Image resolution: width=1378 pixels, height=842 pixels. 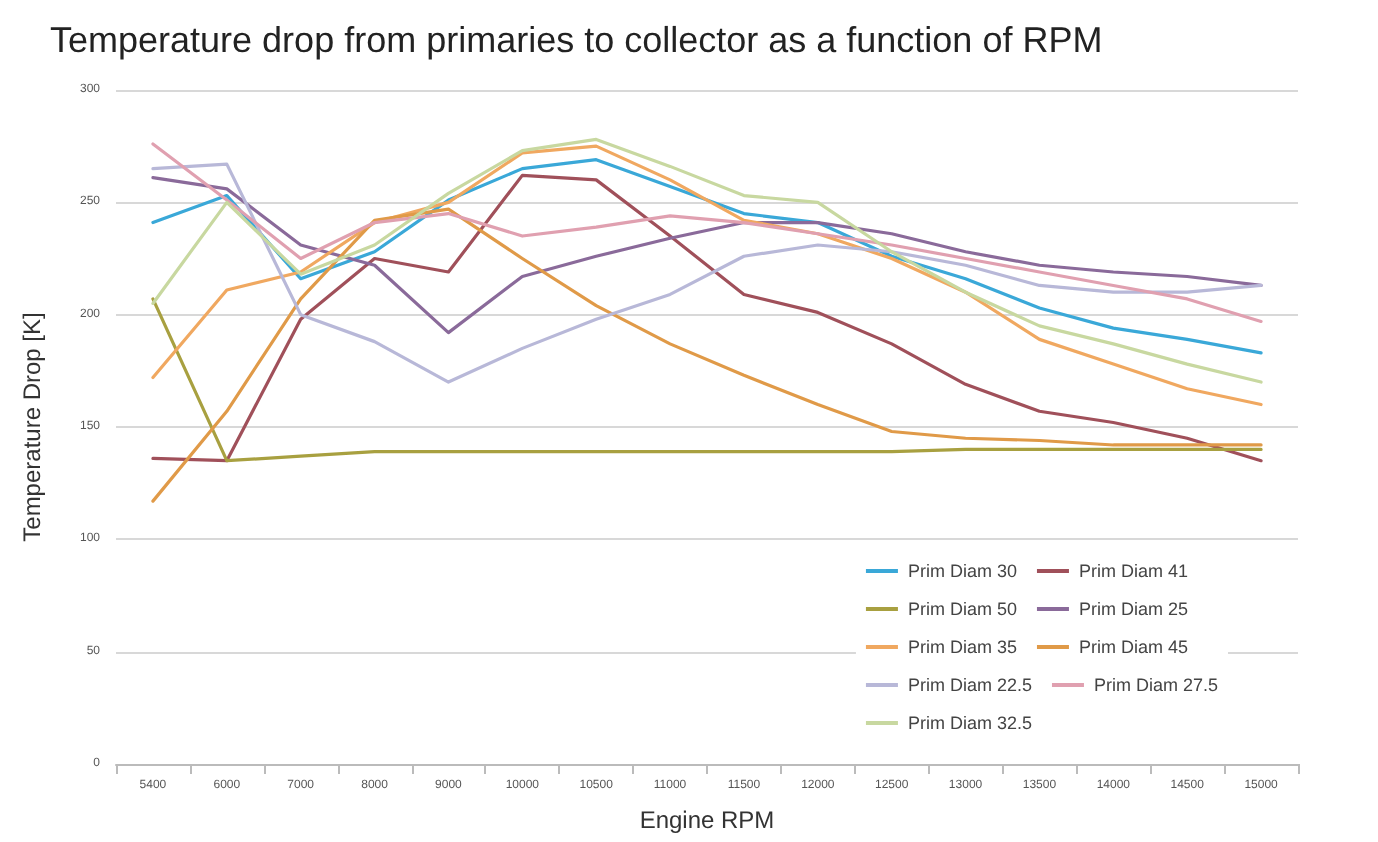 What do you see at coordinates (1155, 685) in the screenshot?
I see `legend-label: Prim Diam 27.5` at bounding box center [1155, 685].